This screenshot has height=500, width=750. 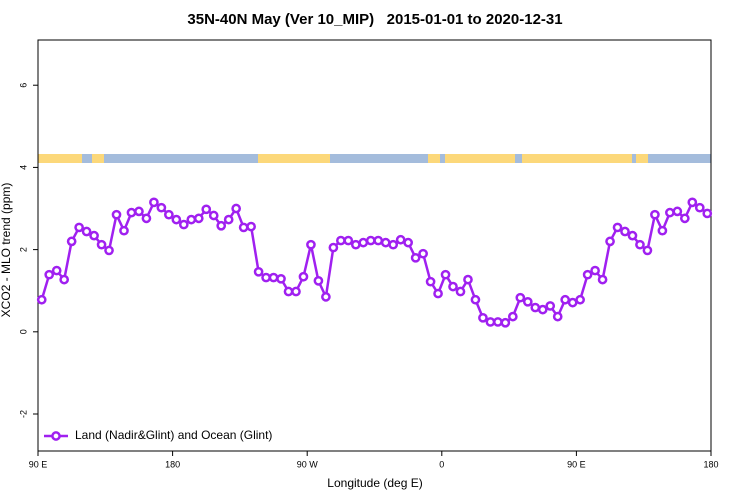 What do you see at coordinates (173, 435) in the screenshot?
I see `legend-label: Land (Nadir&Glint) and Ocean (Glint)` at bounding box center [173, 435].